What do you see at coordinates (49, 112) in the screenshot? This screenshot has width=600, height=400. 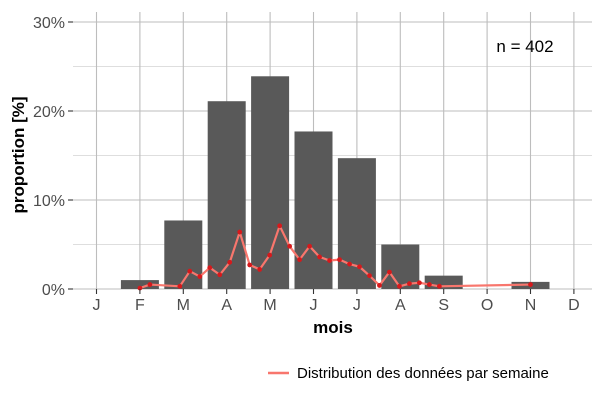 I see `y-tick-label: 20%` at bounding box center [49, 112].